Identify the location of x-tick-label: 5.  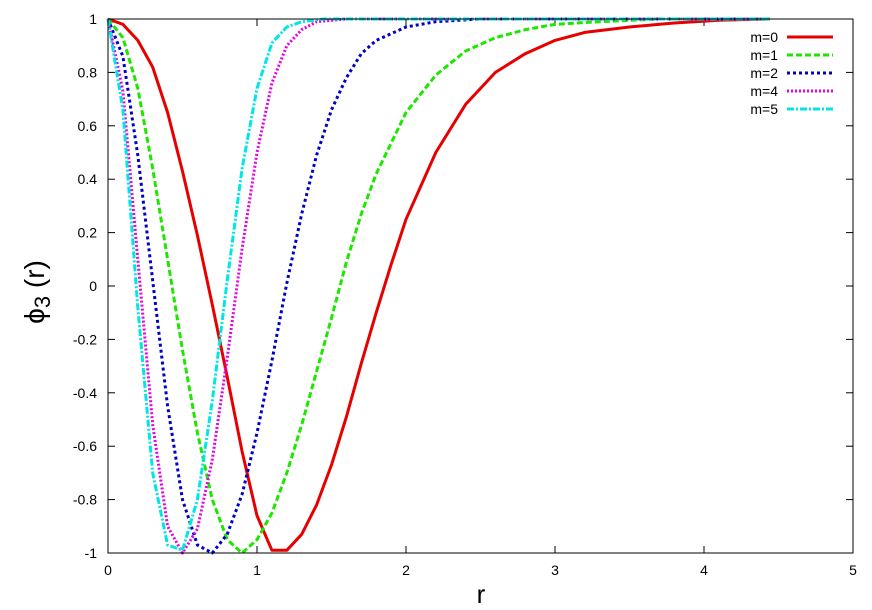
(853, 570).